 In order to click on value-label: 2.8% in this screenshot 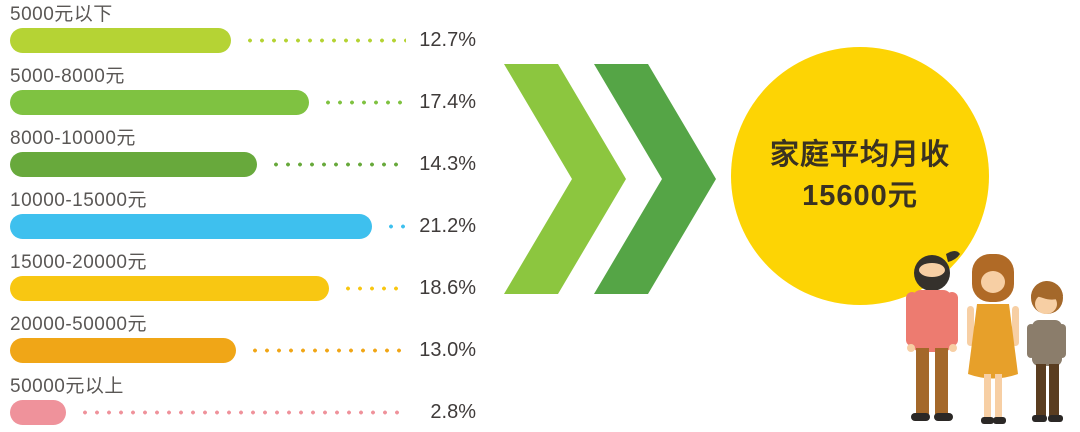, I will do `click(453, 412)`.